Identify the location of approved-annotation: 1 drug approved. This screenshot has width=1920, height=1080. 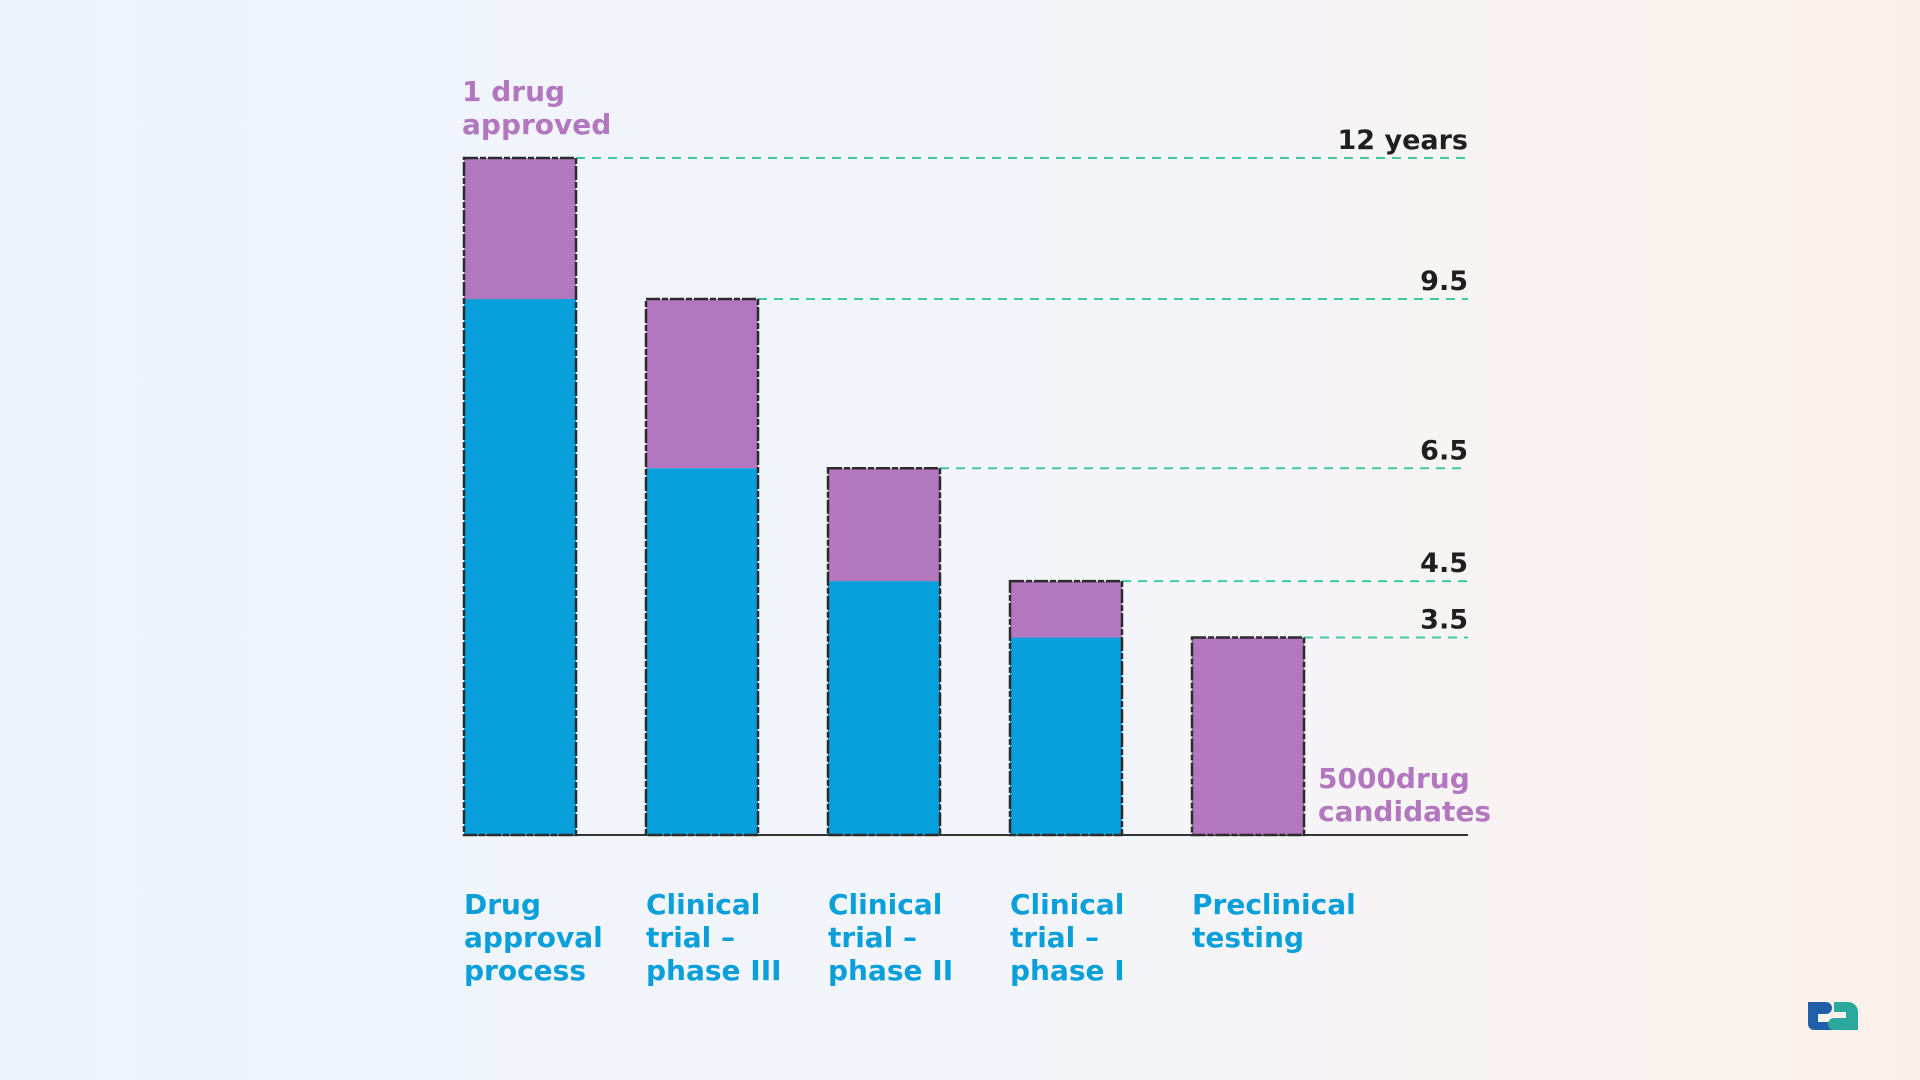
(537, 108).